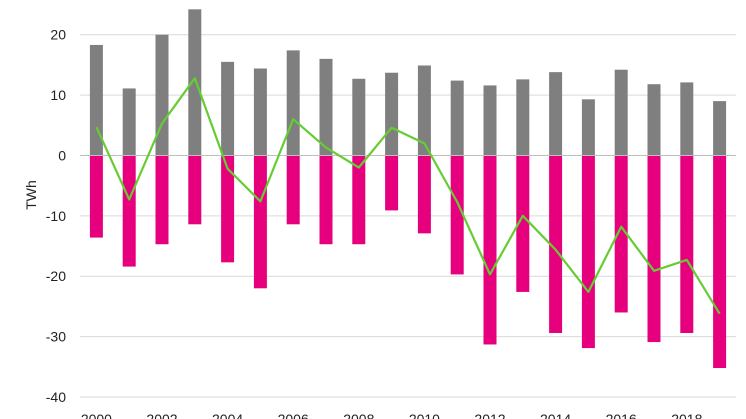  I want to click on x-tick-labels: 2000 2002 2004 2006 2008 2010 2012 2014 2016 2018, so click(392, 415).